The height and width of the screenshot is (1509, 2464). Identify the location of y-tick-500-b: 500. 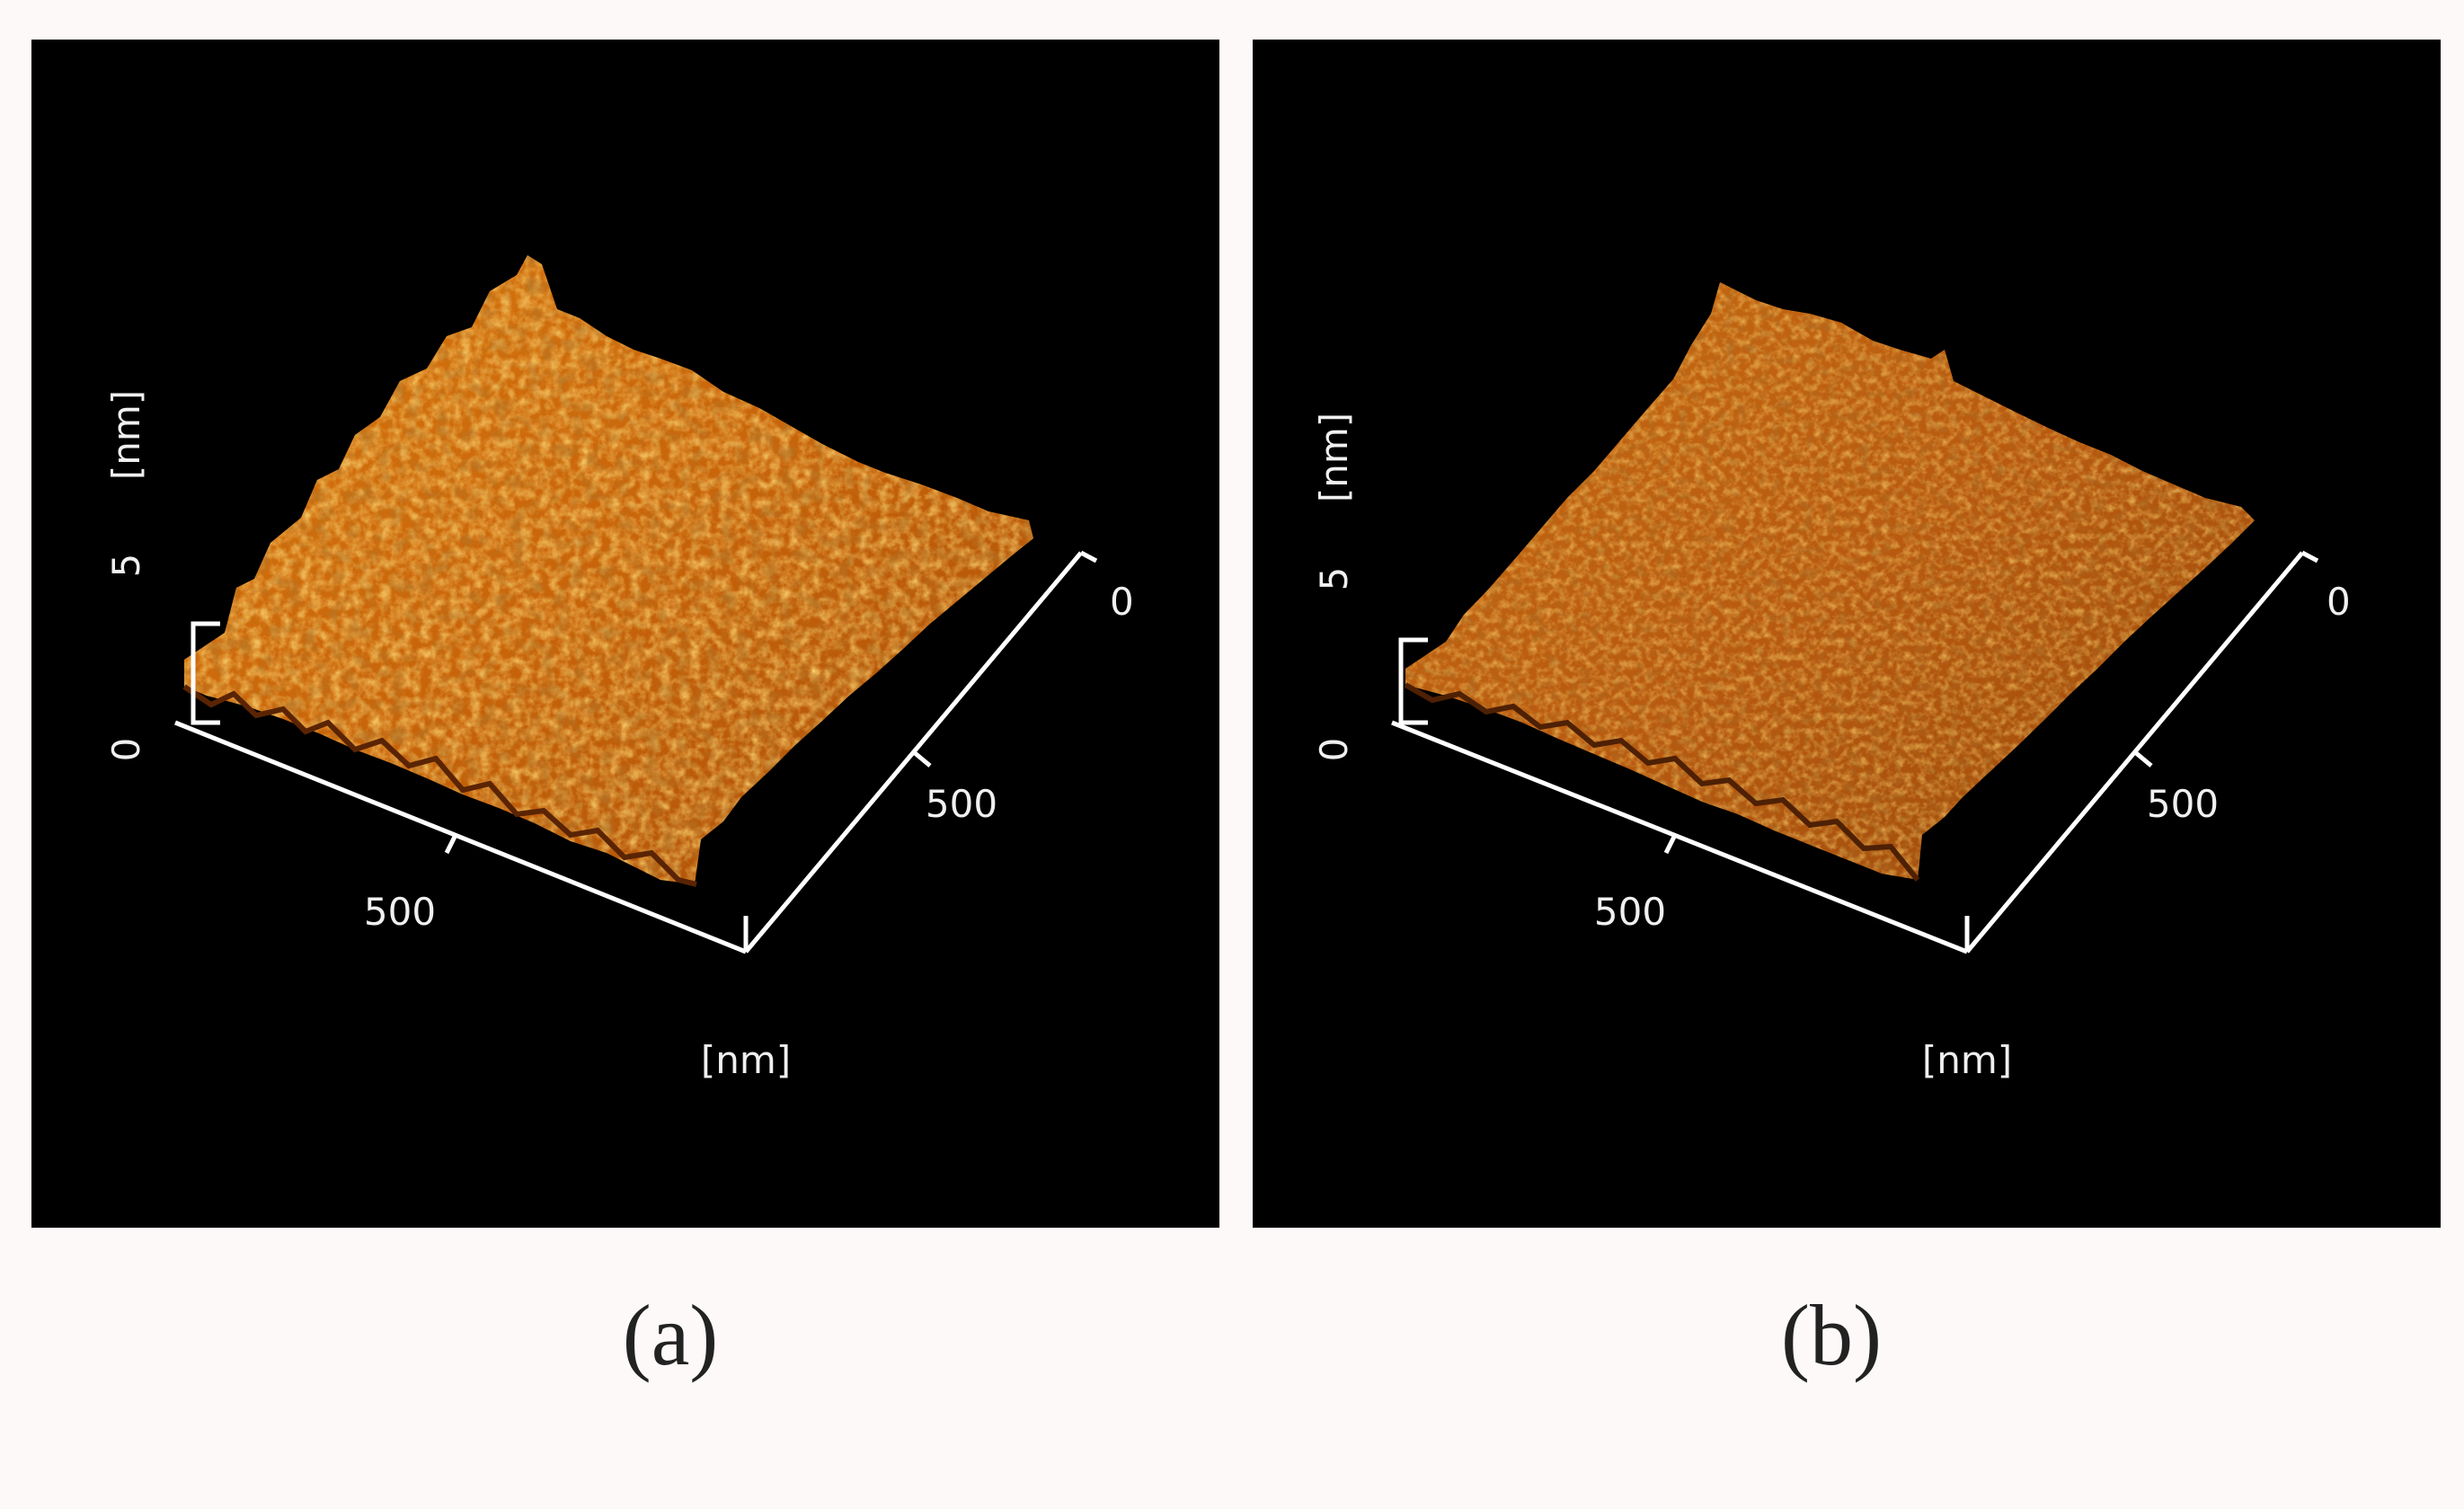
(2183, 804).